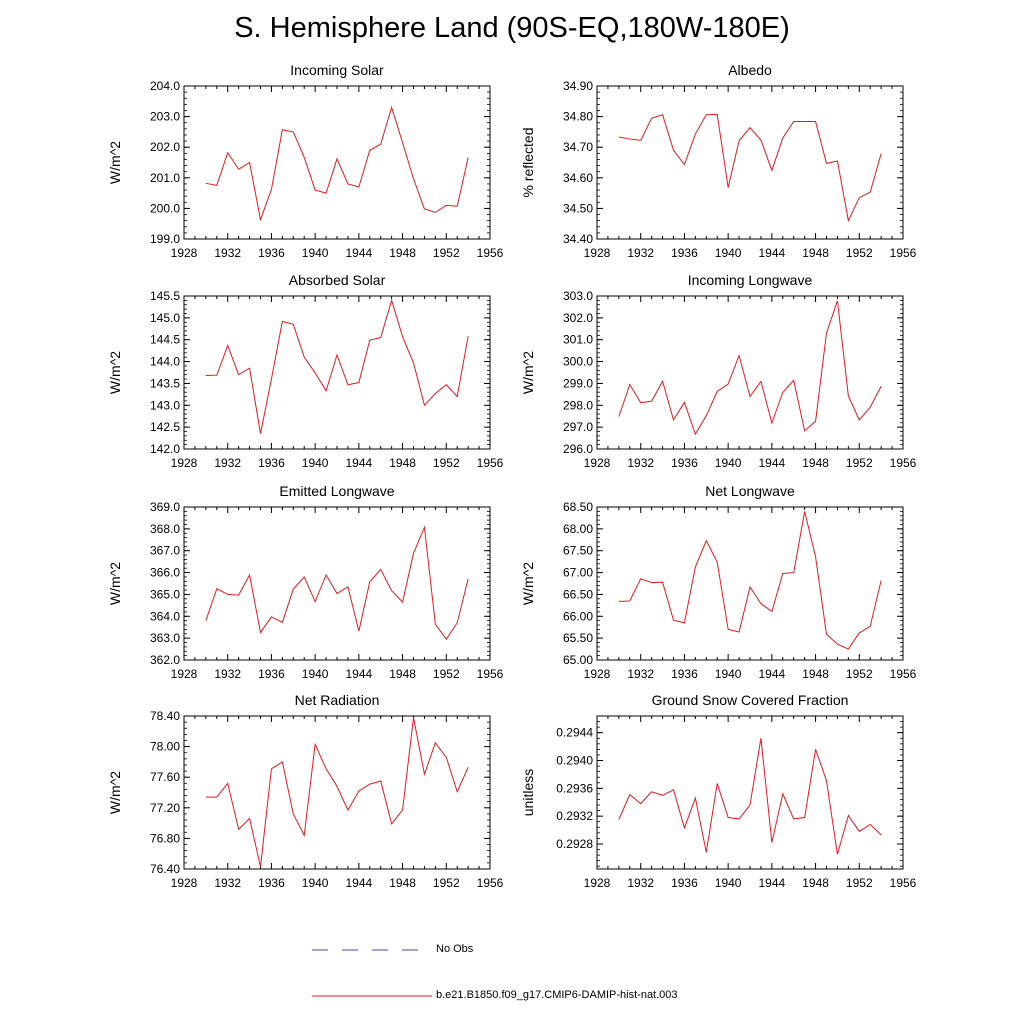 Image resolution: width=1024 pixels, height=1024 pixels. Describe the element at coordinates (750, 70) in the screenshot. I see `subplot-title: Albedo` at that location.